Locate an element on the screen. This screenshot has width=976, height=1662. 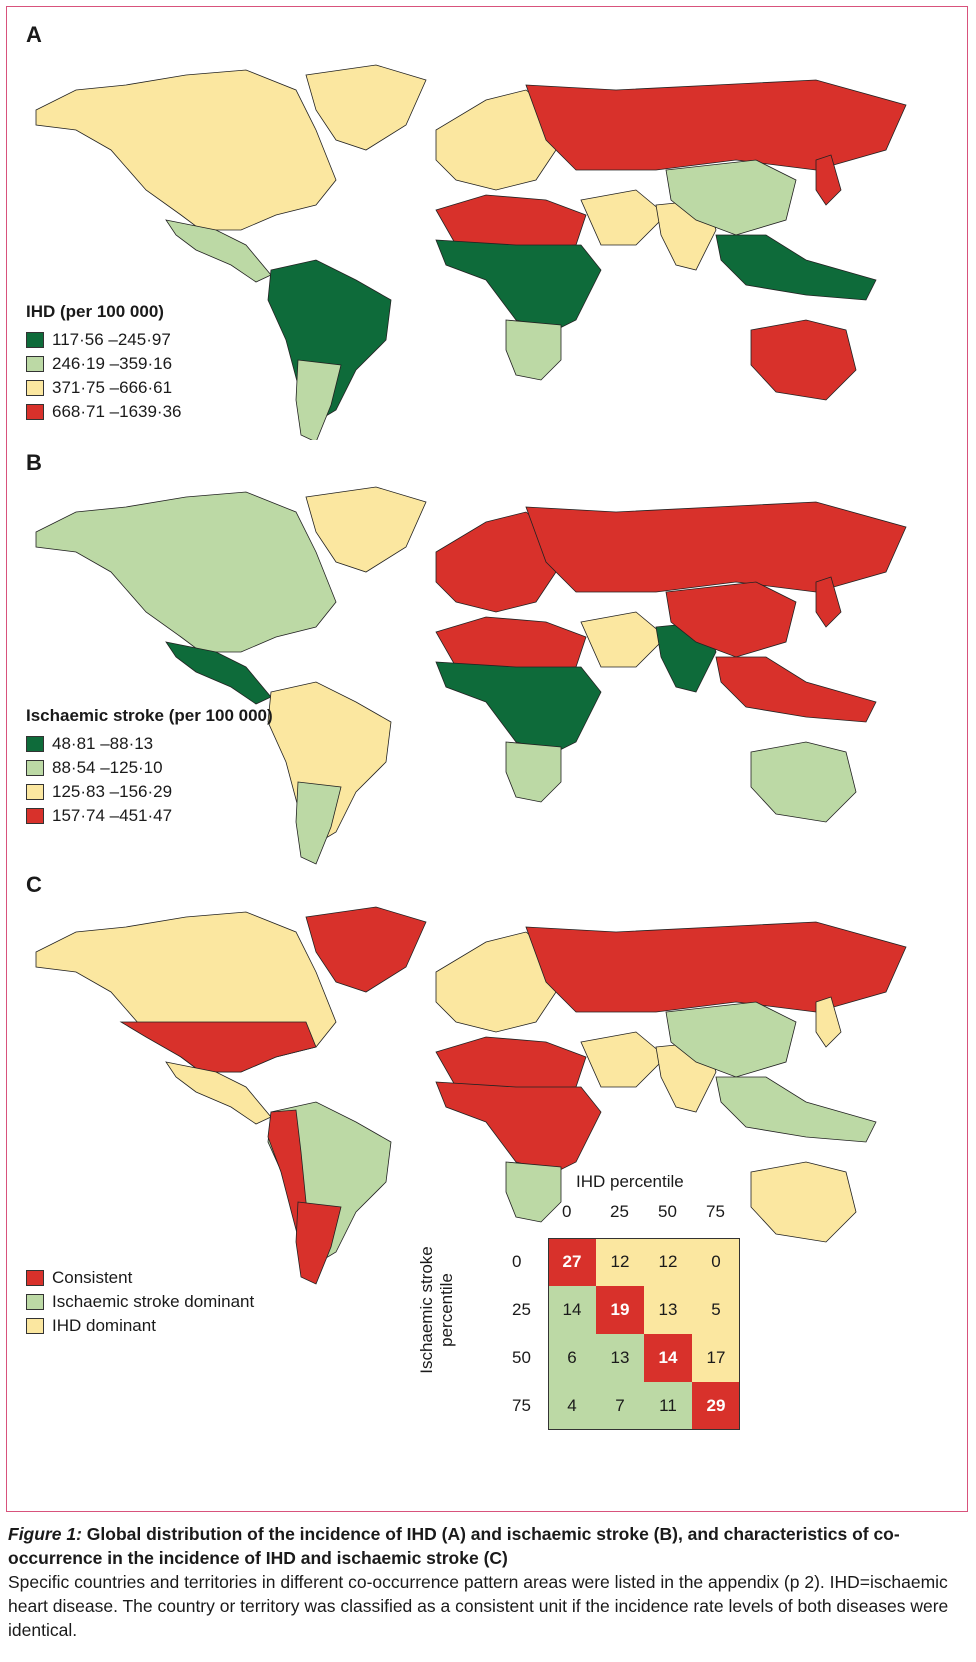
matrix-row-label: 25 is located at coordinates (521, 1309).